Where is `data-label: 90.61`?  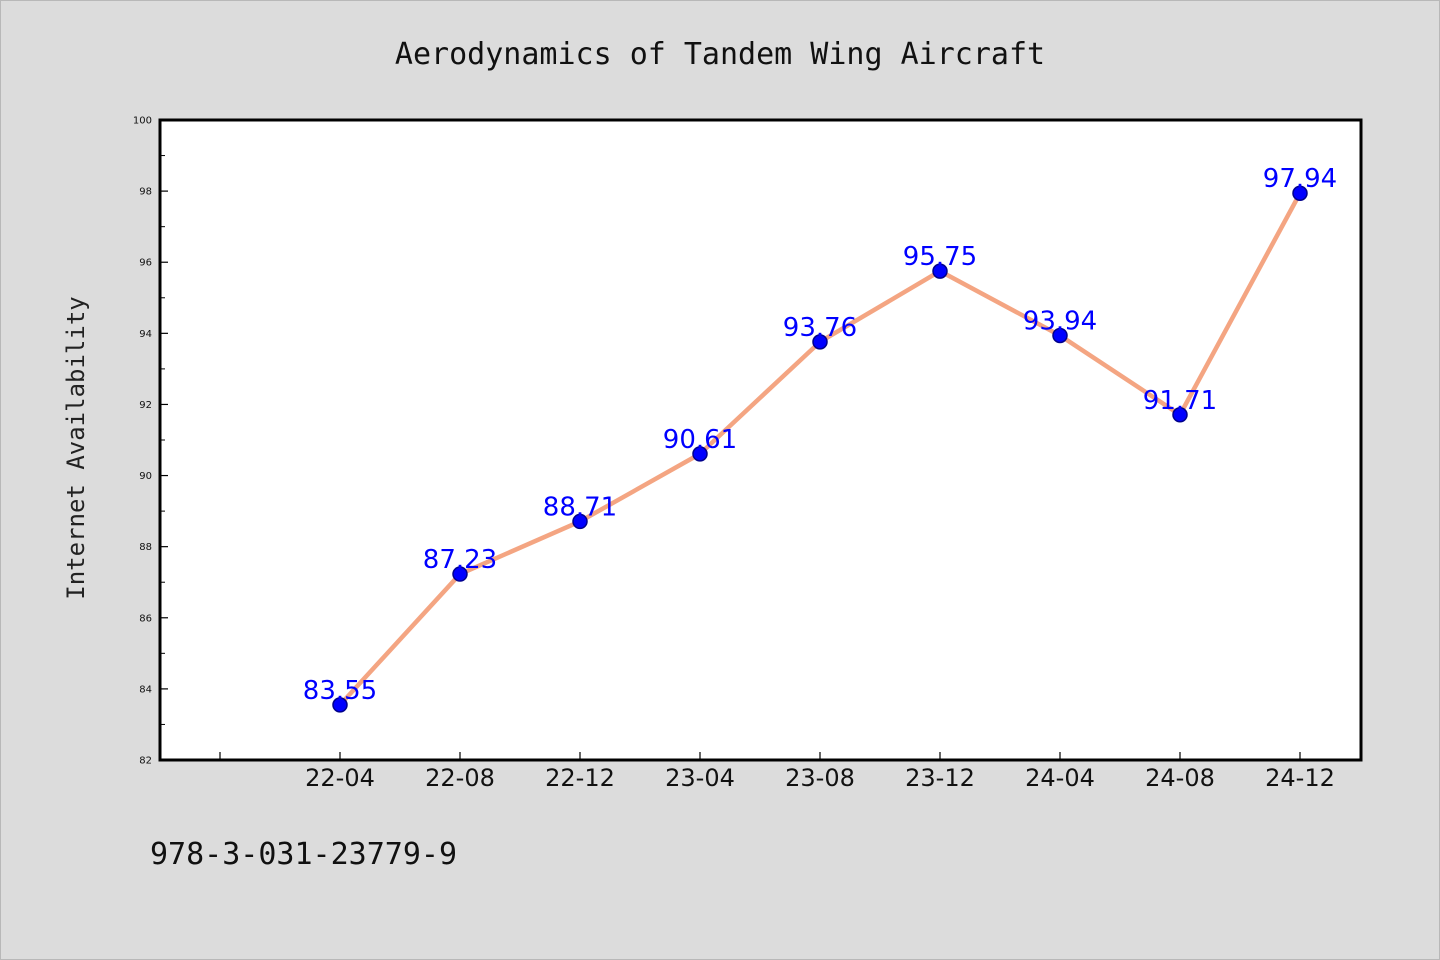 data-label: 90.61 is located at coordinates (700, 440).